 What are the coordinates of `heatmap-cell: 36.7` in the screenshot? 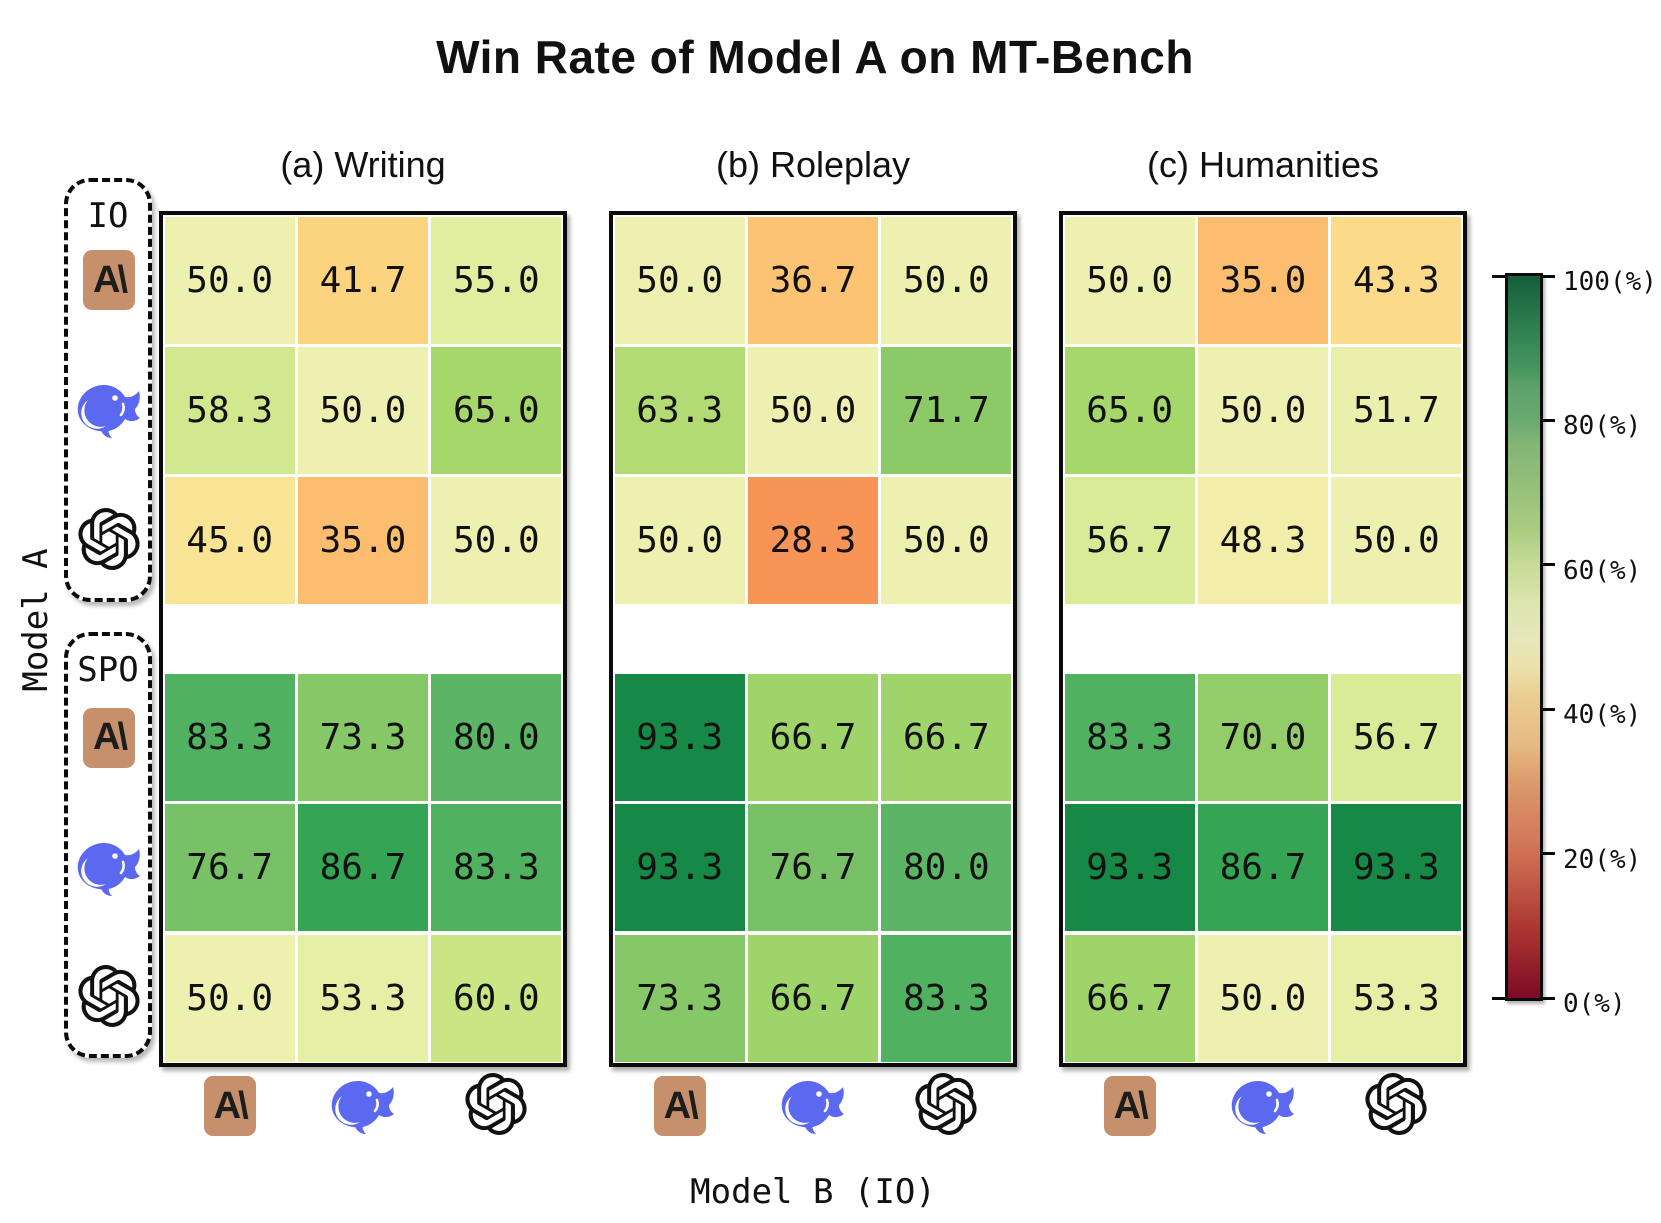 It's located at (813, 280).